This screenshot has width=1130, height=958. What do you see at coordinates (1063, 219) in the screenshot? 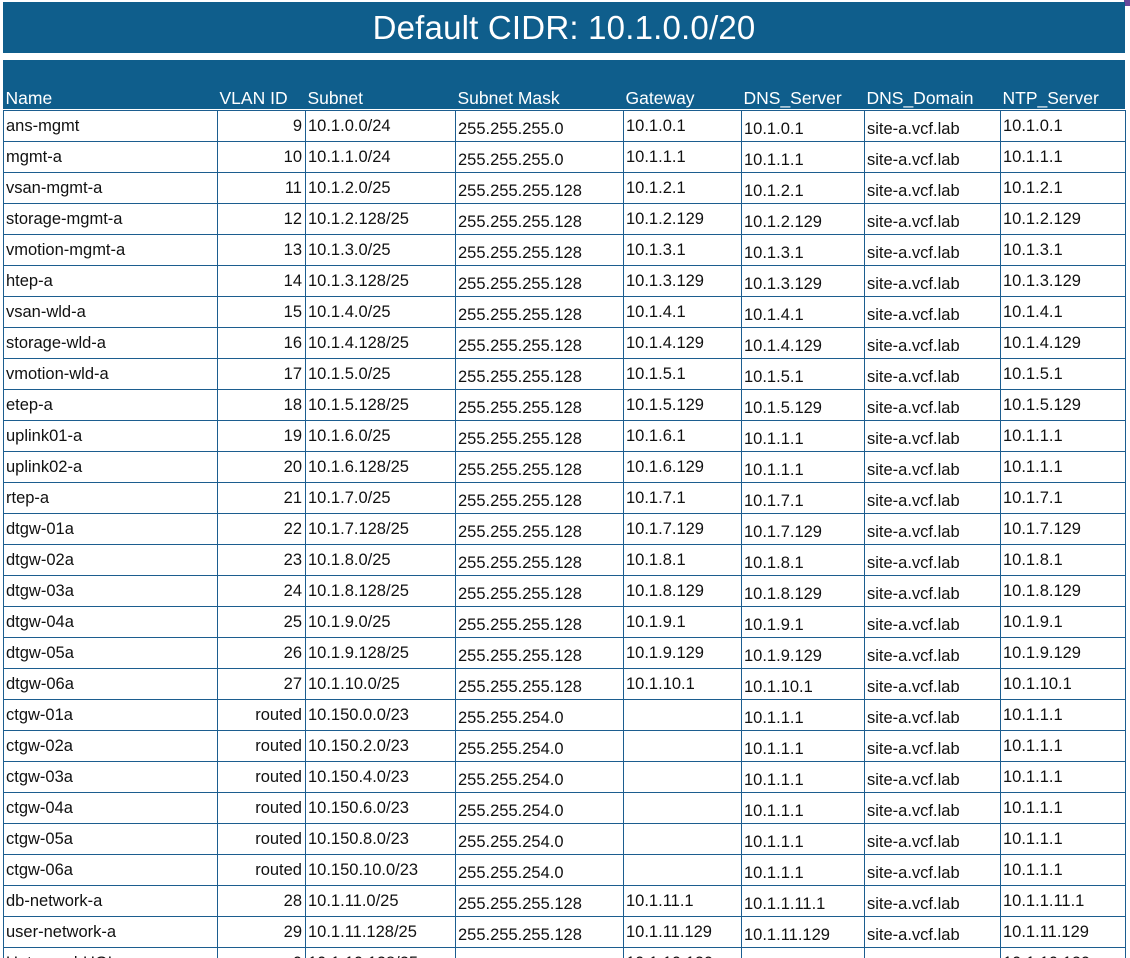
I see `cell-ntp-server: 10.1.2.129` at bounding box center [1063, 219].